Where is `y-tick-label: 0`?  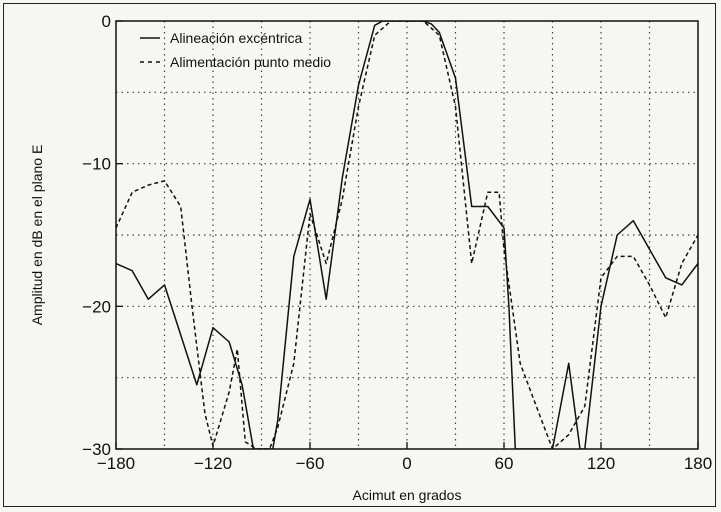 y-tick-label: 0 is located at coordinates (106, 21).